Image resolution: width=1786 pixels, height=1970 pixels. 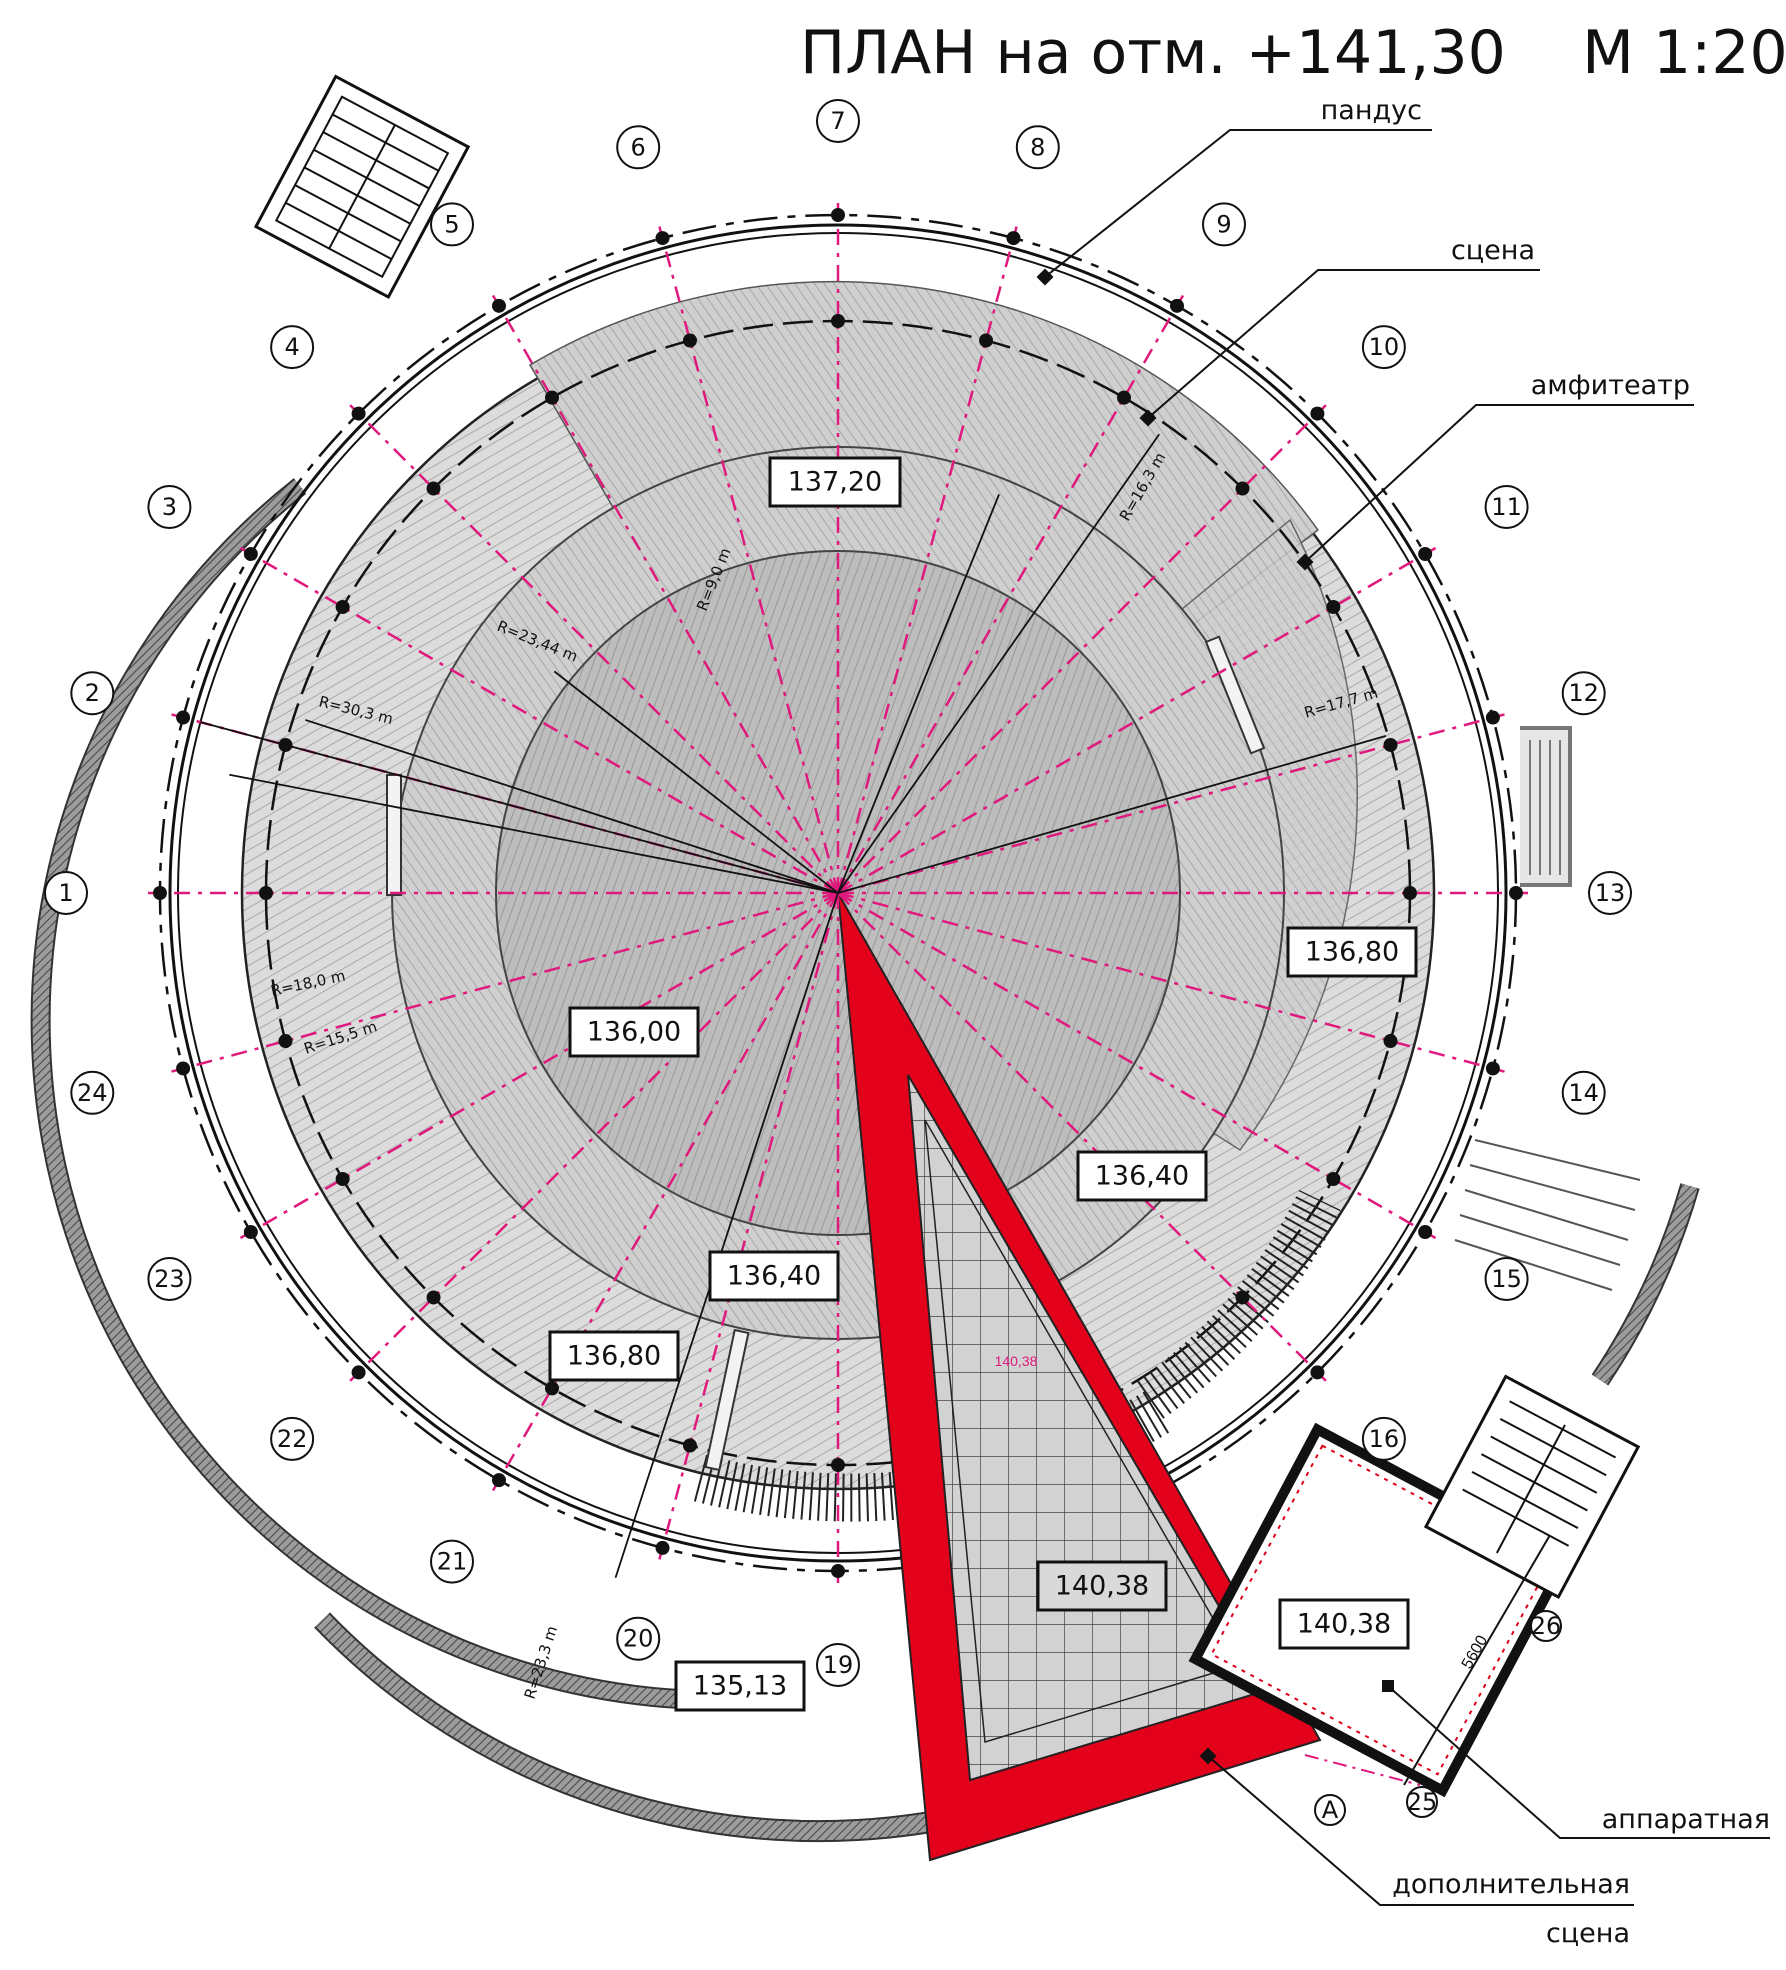 I want to click on axis-label-22: 22, so click(x=292, y=1439).